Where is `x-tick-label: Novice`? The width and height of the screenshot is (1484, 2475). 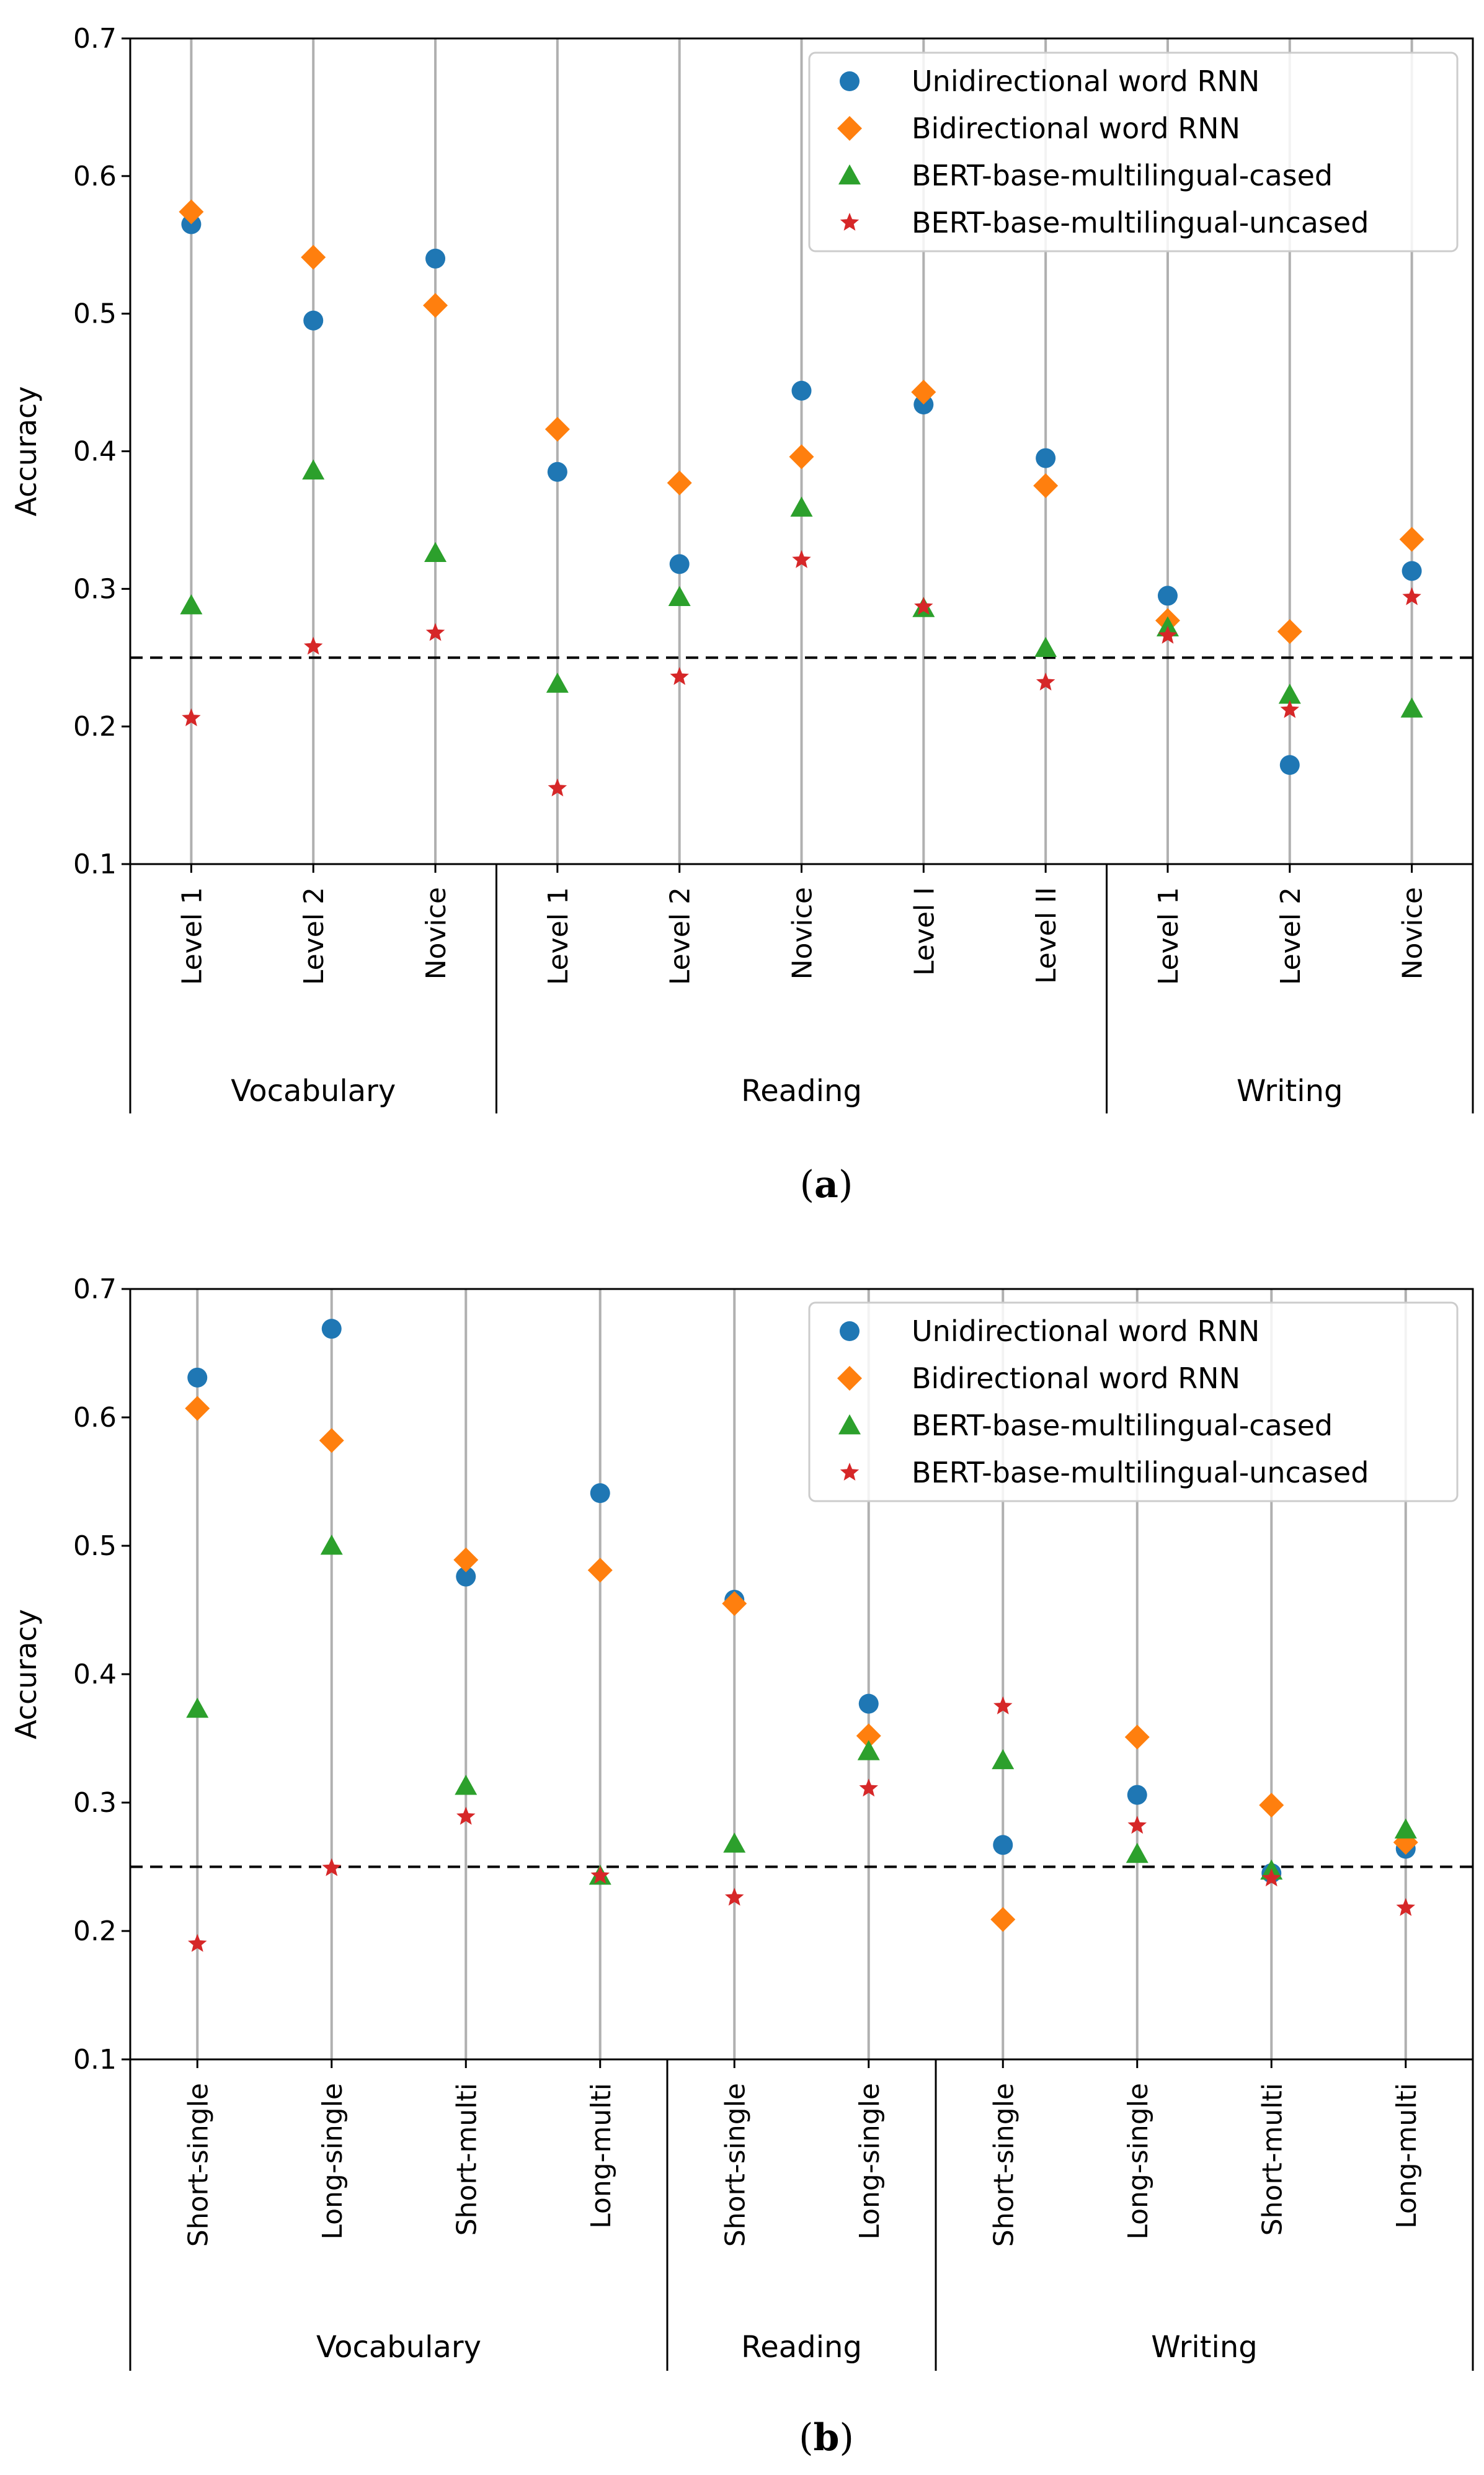
x-tick-label: Novice is located at coordinates (803, 933).